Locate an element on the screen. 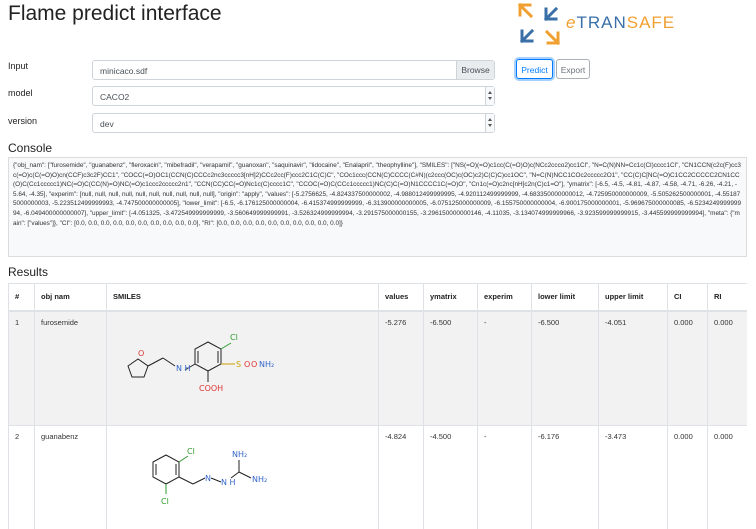 The height and width of the screenshot is (529, 756). model-select-arrow-icon is located at coordinates (489, 96).